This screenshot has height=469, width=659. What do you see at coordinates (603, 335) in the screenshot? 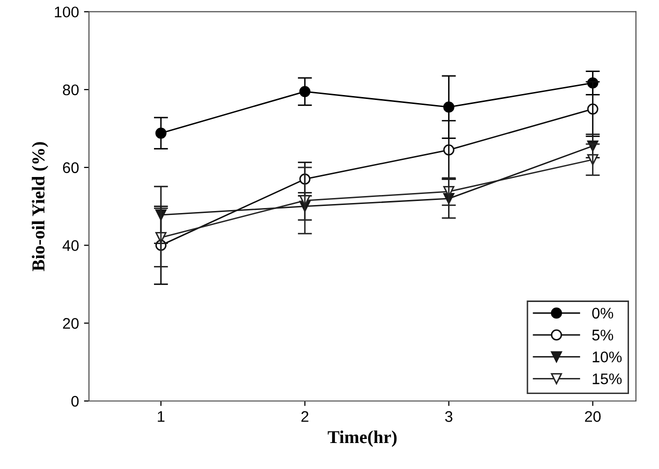
I see `legend-label: 5%` at bounding box center [603, 335].